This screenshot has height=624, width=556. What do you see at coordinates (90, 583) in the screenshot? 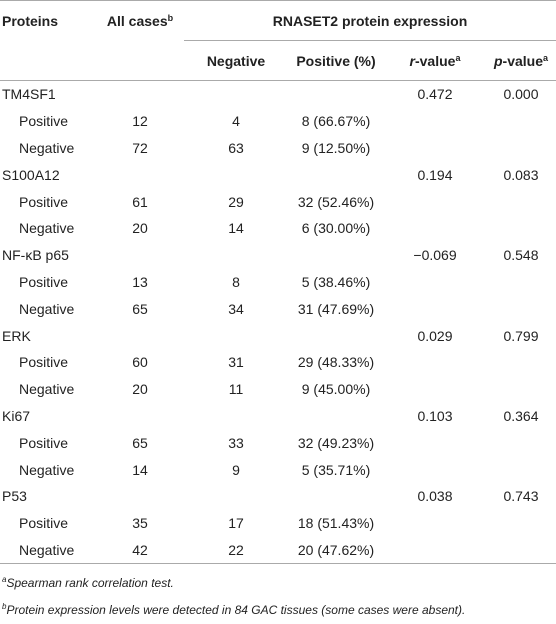
I see `footnote-text: Spearman rank correlation test.` at bounding box center [90, 583].